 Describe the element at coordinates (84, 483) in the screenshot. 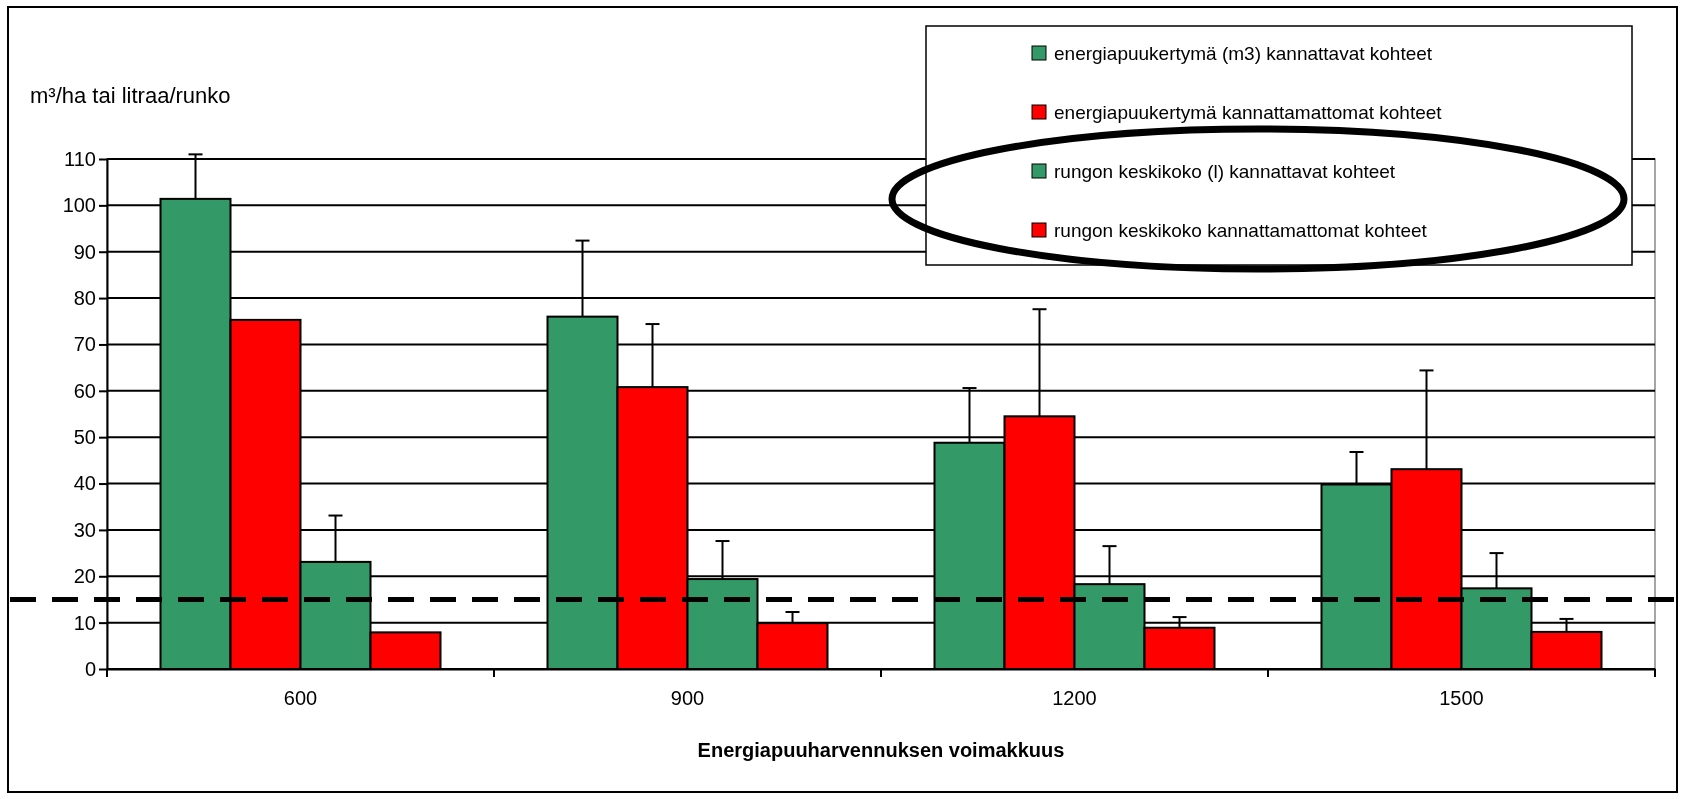

I see `y-tick-label: 40` at that location.